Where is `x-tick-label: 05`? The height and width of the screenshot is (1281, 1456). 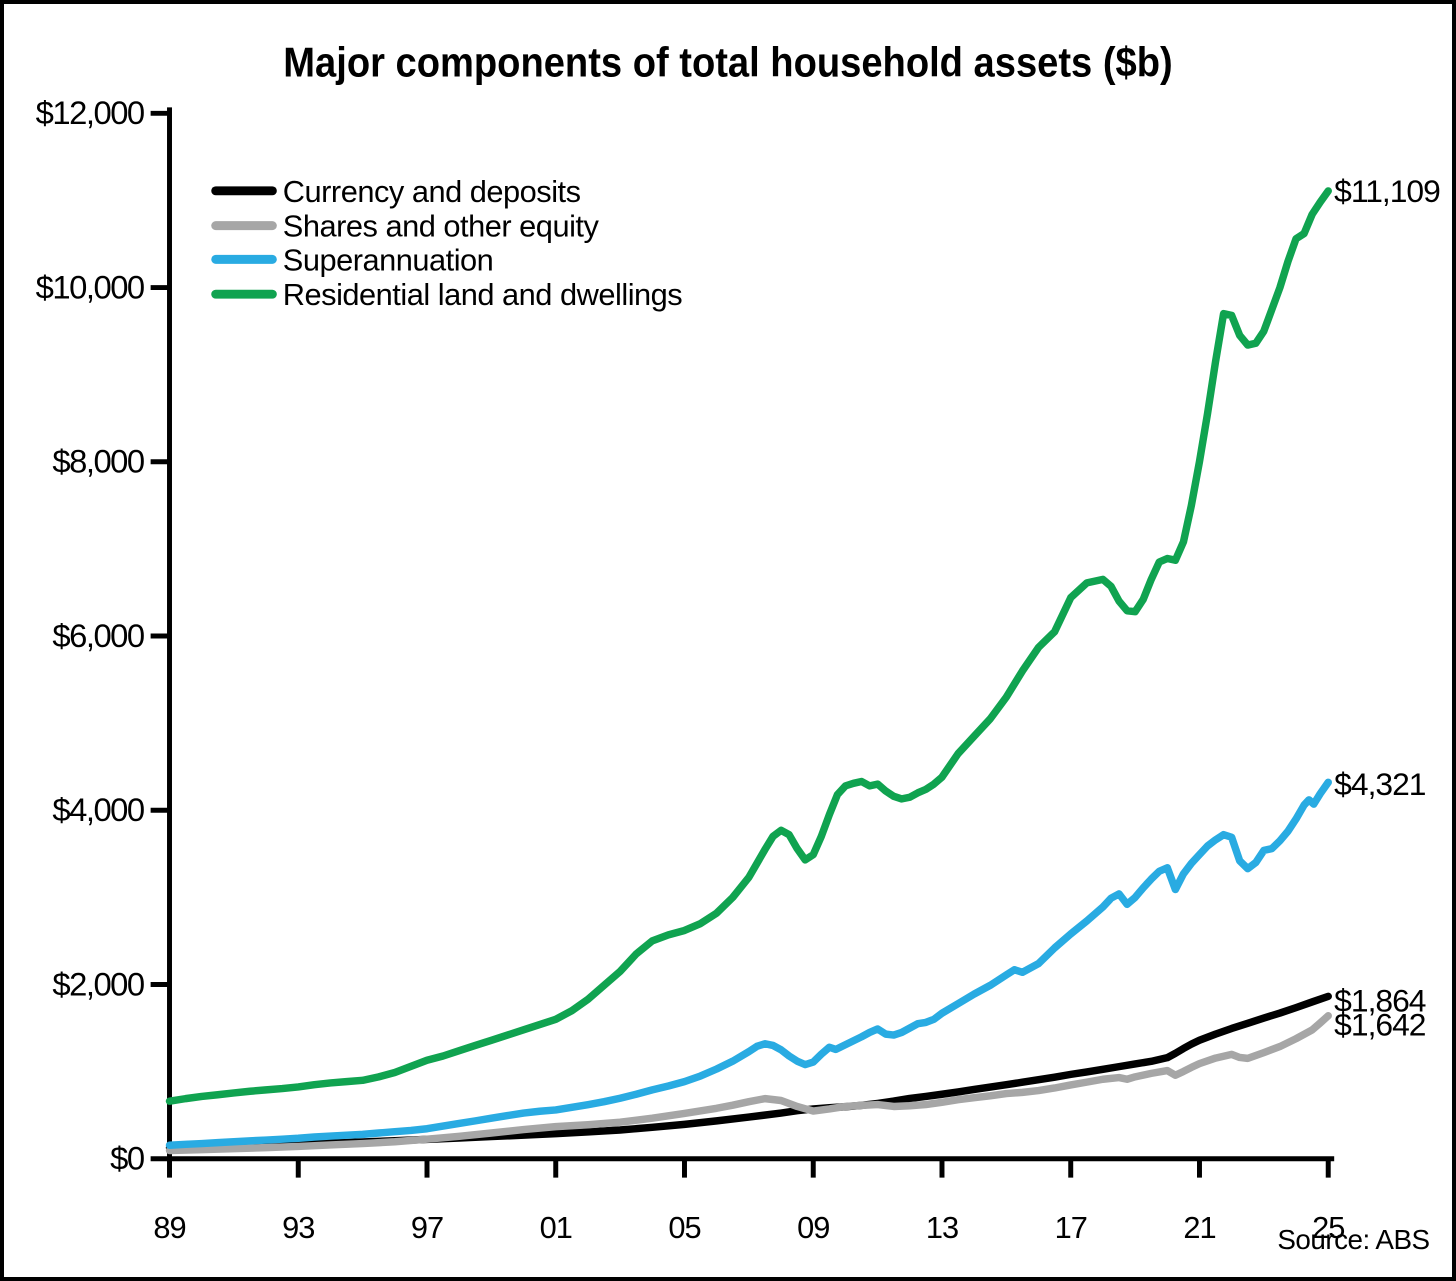 x-tick-label: 05 is located at coordinates (684, 1227).